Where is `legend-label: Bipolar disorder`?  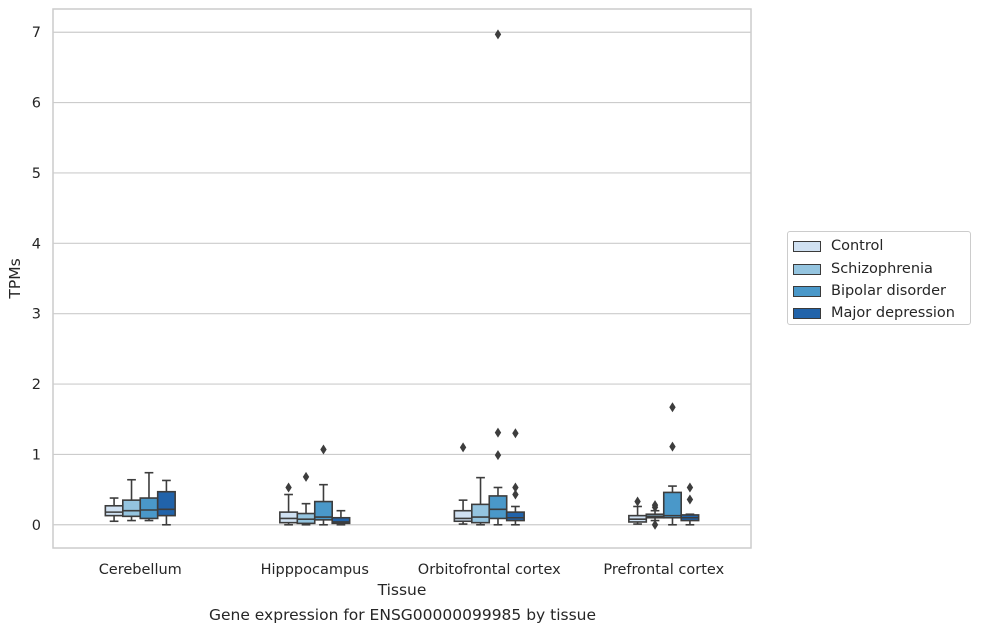
legend-label: Bipolar disorder is located at coordinates (888, 291).